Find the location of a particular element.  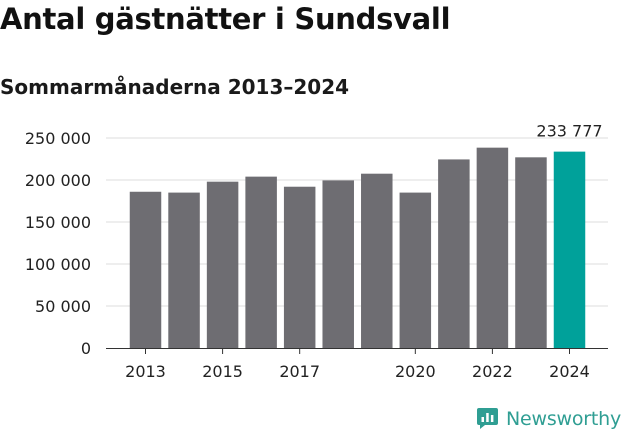

y-tick-label: 200 000 is located at coordinates (58, 180).